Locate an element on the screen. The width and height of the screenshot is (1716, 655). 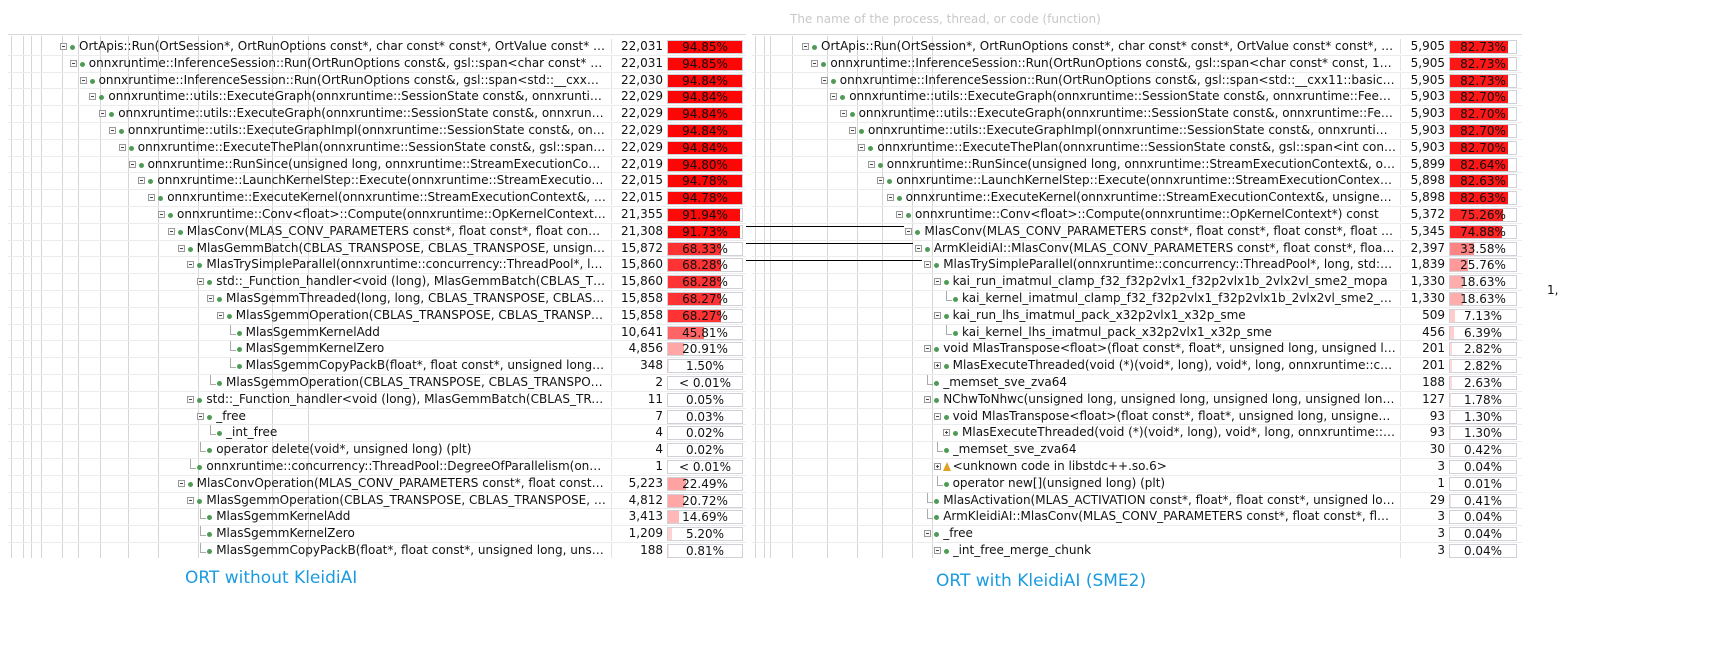
tree-row: _int_free_merge_chunk 3 0.04% is located at coordinates (1137, 550).